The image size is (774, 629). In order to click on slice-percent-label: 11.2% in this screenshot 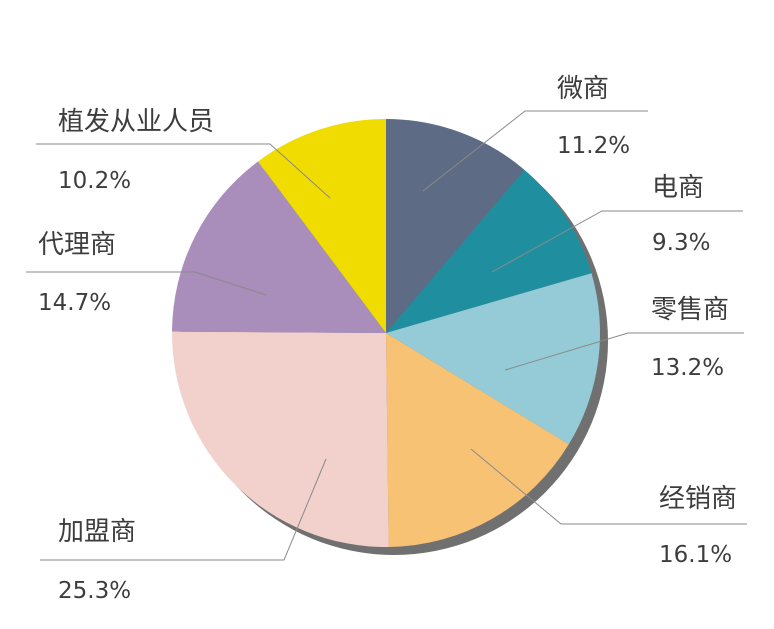, I will do `click(593, 146)`.